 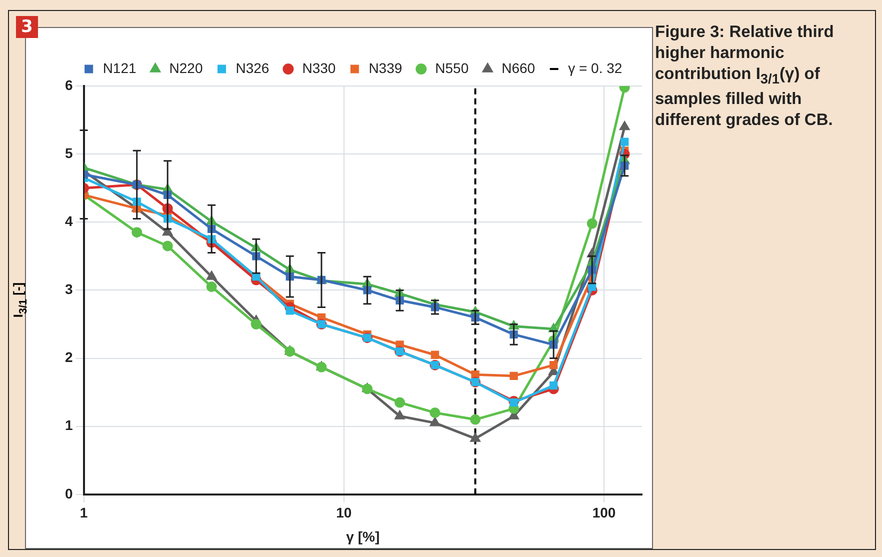 What do you see at coordinates (68, 220) in the screenshot?
I see `y-tick-label: 4` at bounding box center [68, 220].